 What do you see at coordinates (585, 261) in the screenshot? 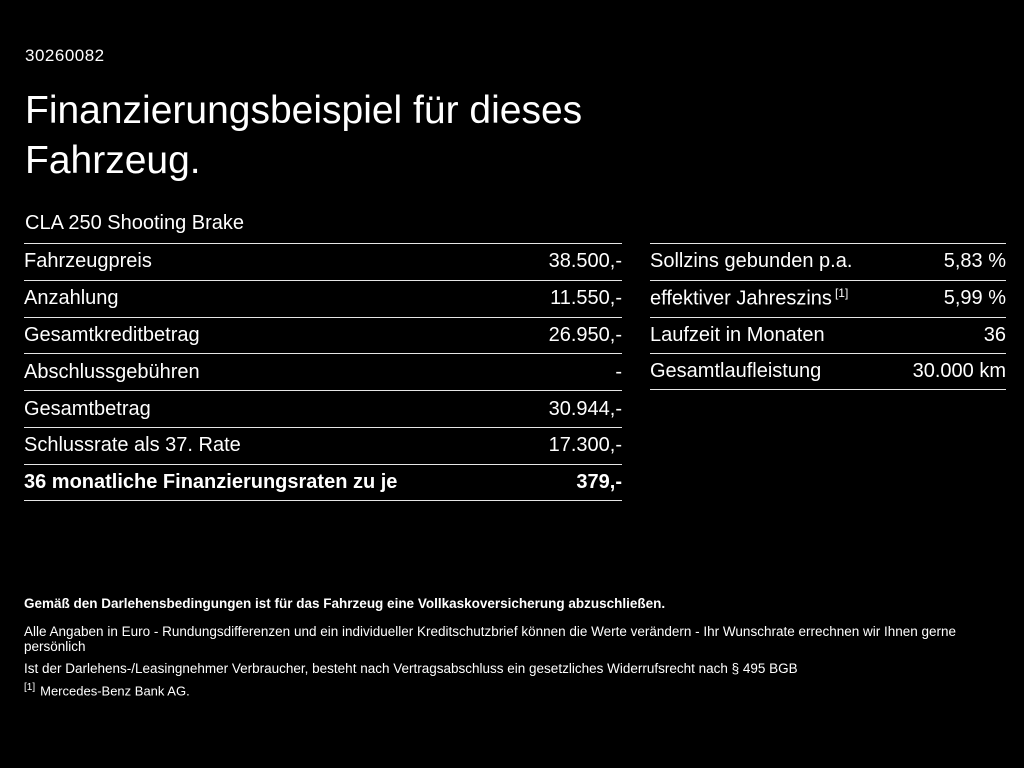
I see `row-value: 38.500,-` at bounding box center [585, 261].